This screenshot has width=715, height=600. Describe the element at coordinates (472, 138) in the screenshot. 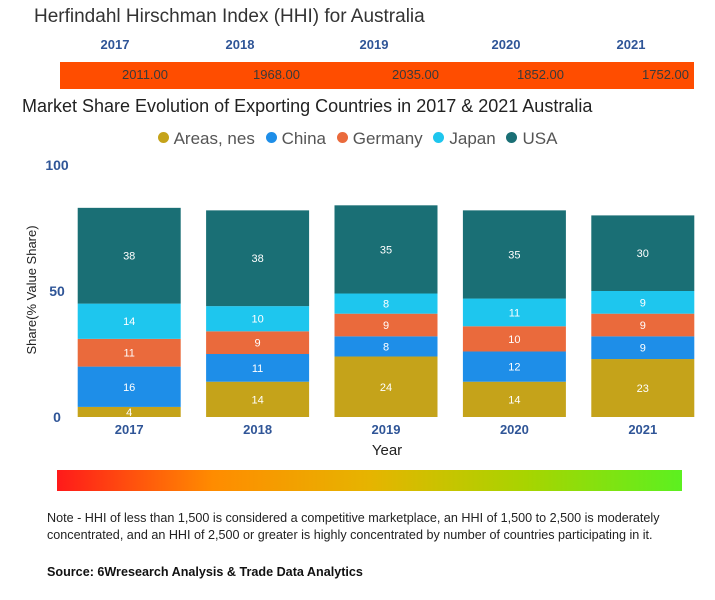

I see `legend-label-japan: Japan` at that location.